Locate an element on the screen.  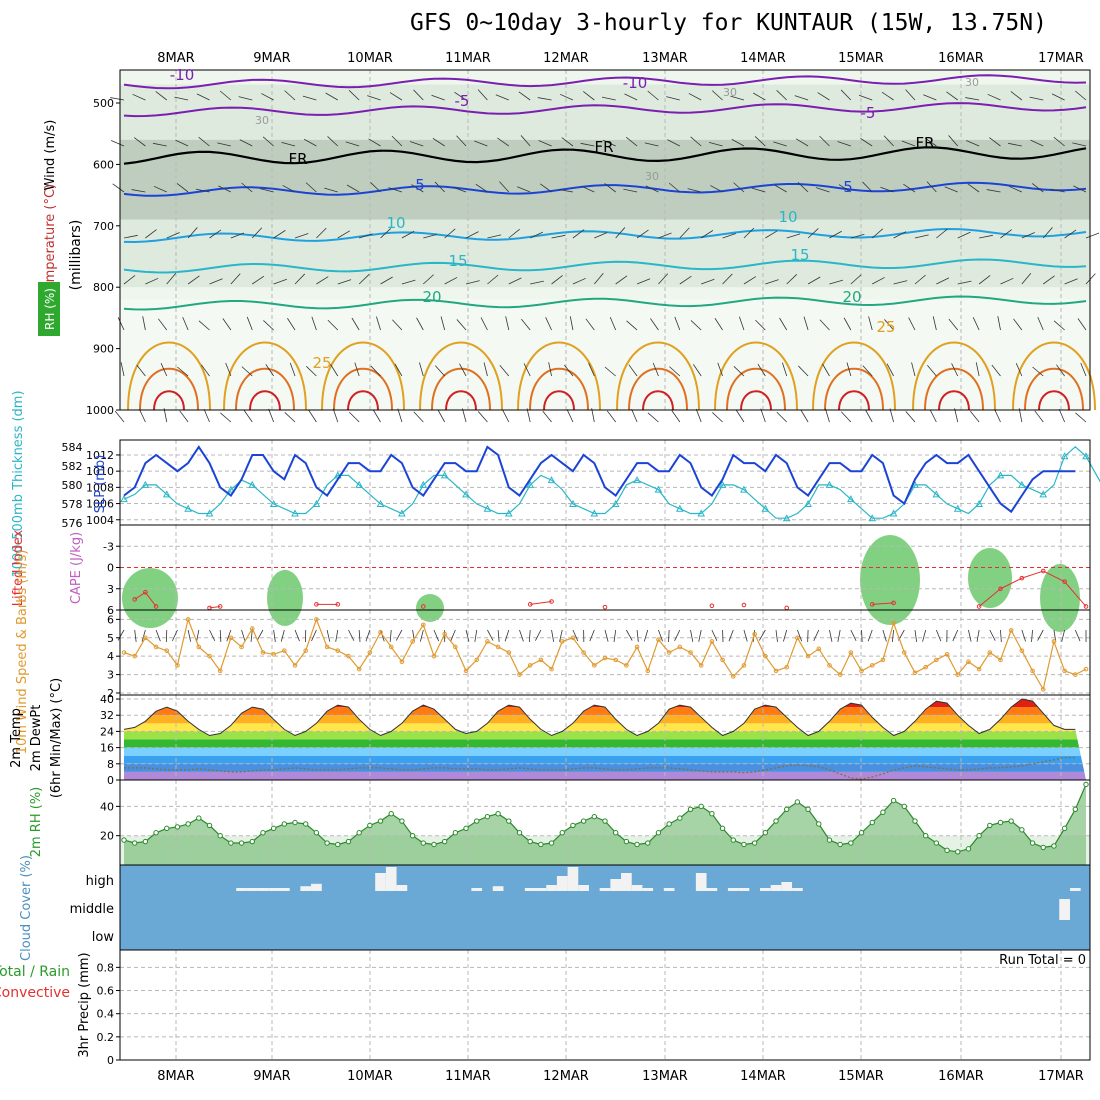
ylabel-precip: 3hr Precip (mm) is located at coordinates (84, 1004).